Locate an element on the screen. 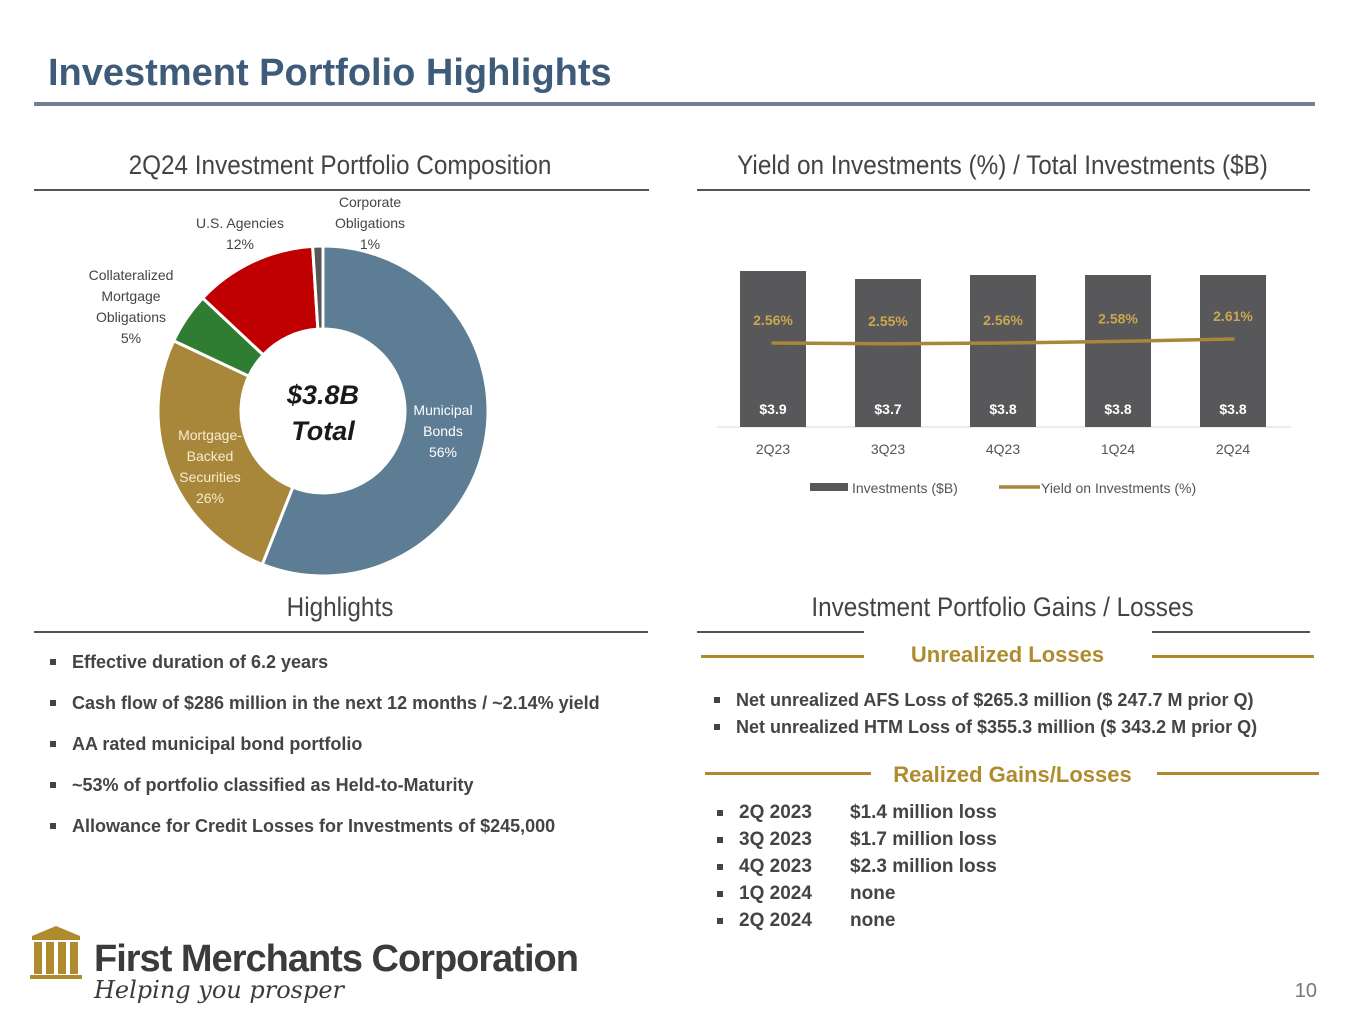 The width and height of the screenshot is (1365, 1024). bar-data-label: $3.9 is located at coordinates (772, 409).